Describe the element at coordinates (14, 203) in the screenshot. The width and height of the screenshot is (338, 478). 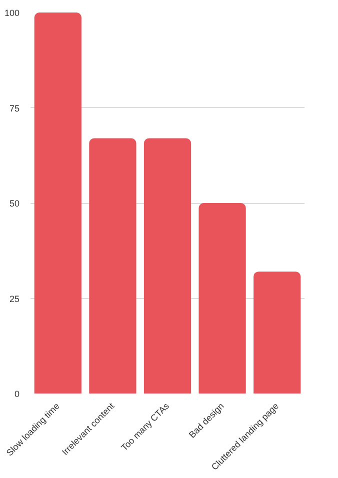
I see `y-tick-label: 50` at that location.